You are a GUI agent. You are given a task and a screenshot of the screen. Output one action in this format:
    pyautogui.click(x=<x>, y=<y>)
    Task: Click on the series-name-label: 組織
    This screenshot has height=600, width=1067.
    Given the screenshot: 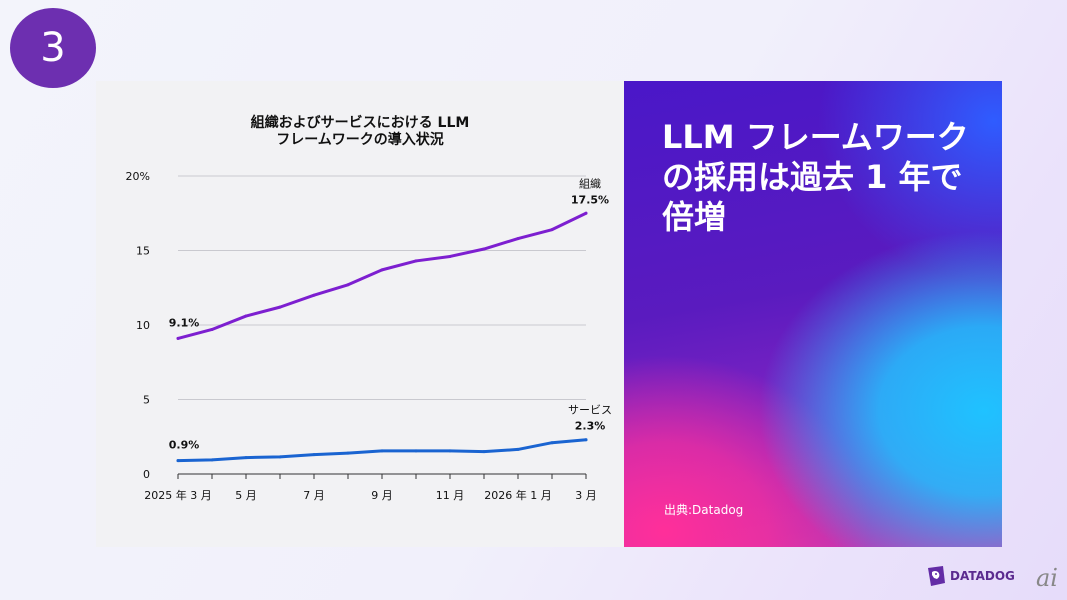 What is the action you would take?
    pyautogui.click(x=590, y=183)
    